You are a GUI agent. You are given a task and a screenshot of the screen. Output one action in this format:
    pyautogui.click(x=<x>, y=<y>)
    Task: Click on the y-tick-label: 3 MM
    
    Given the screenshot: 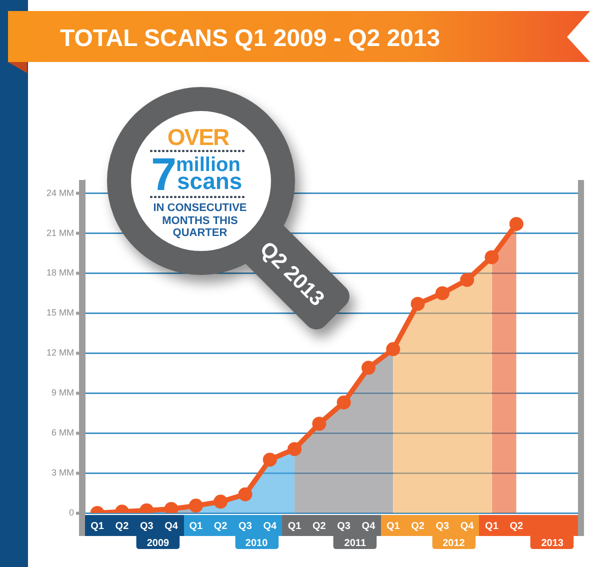 What is the action you would take?
    pyautogui.click(x=63, y=473)
    